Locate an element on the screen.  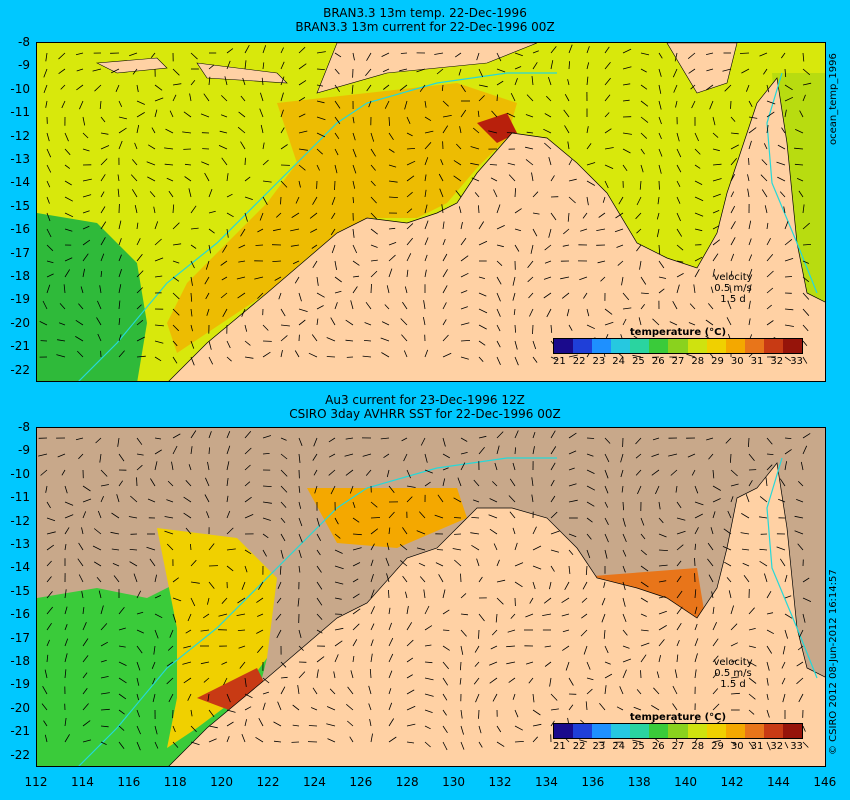
panel2-lat-tick: -12 is located at coordinates (20, 520).